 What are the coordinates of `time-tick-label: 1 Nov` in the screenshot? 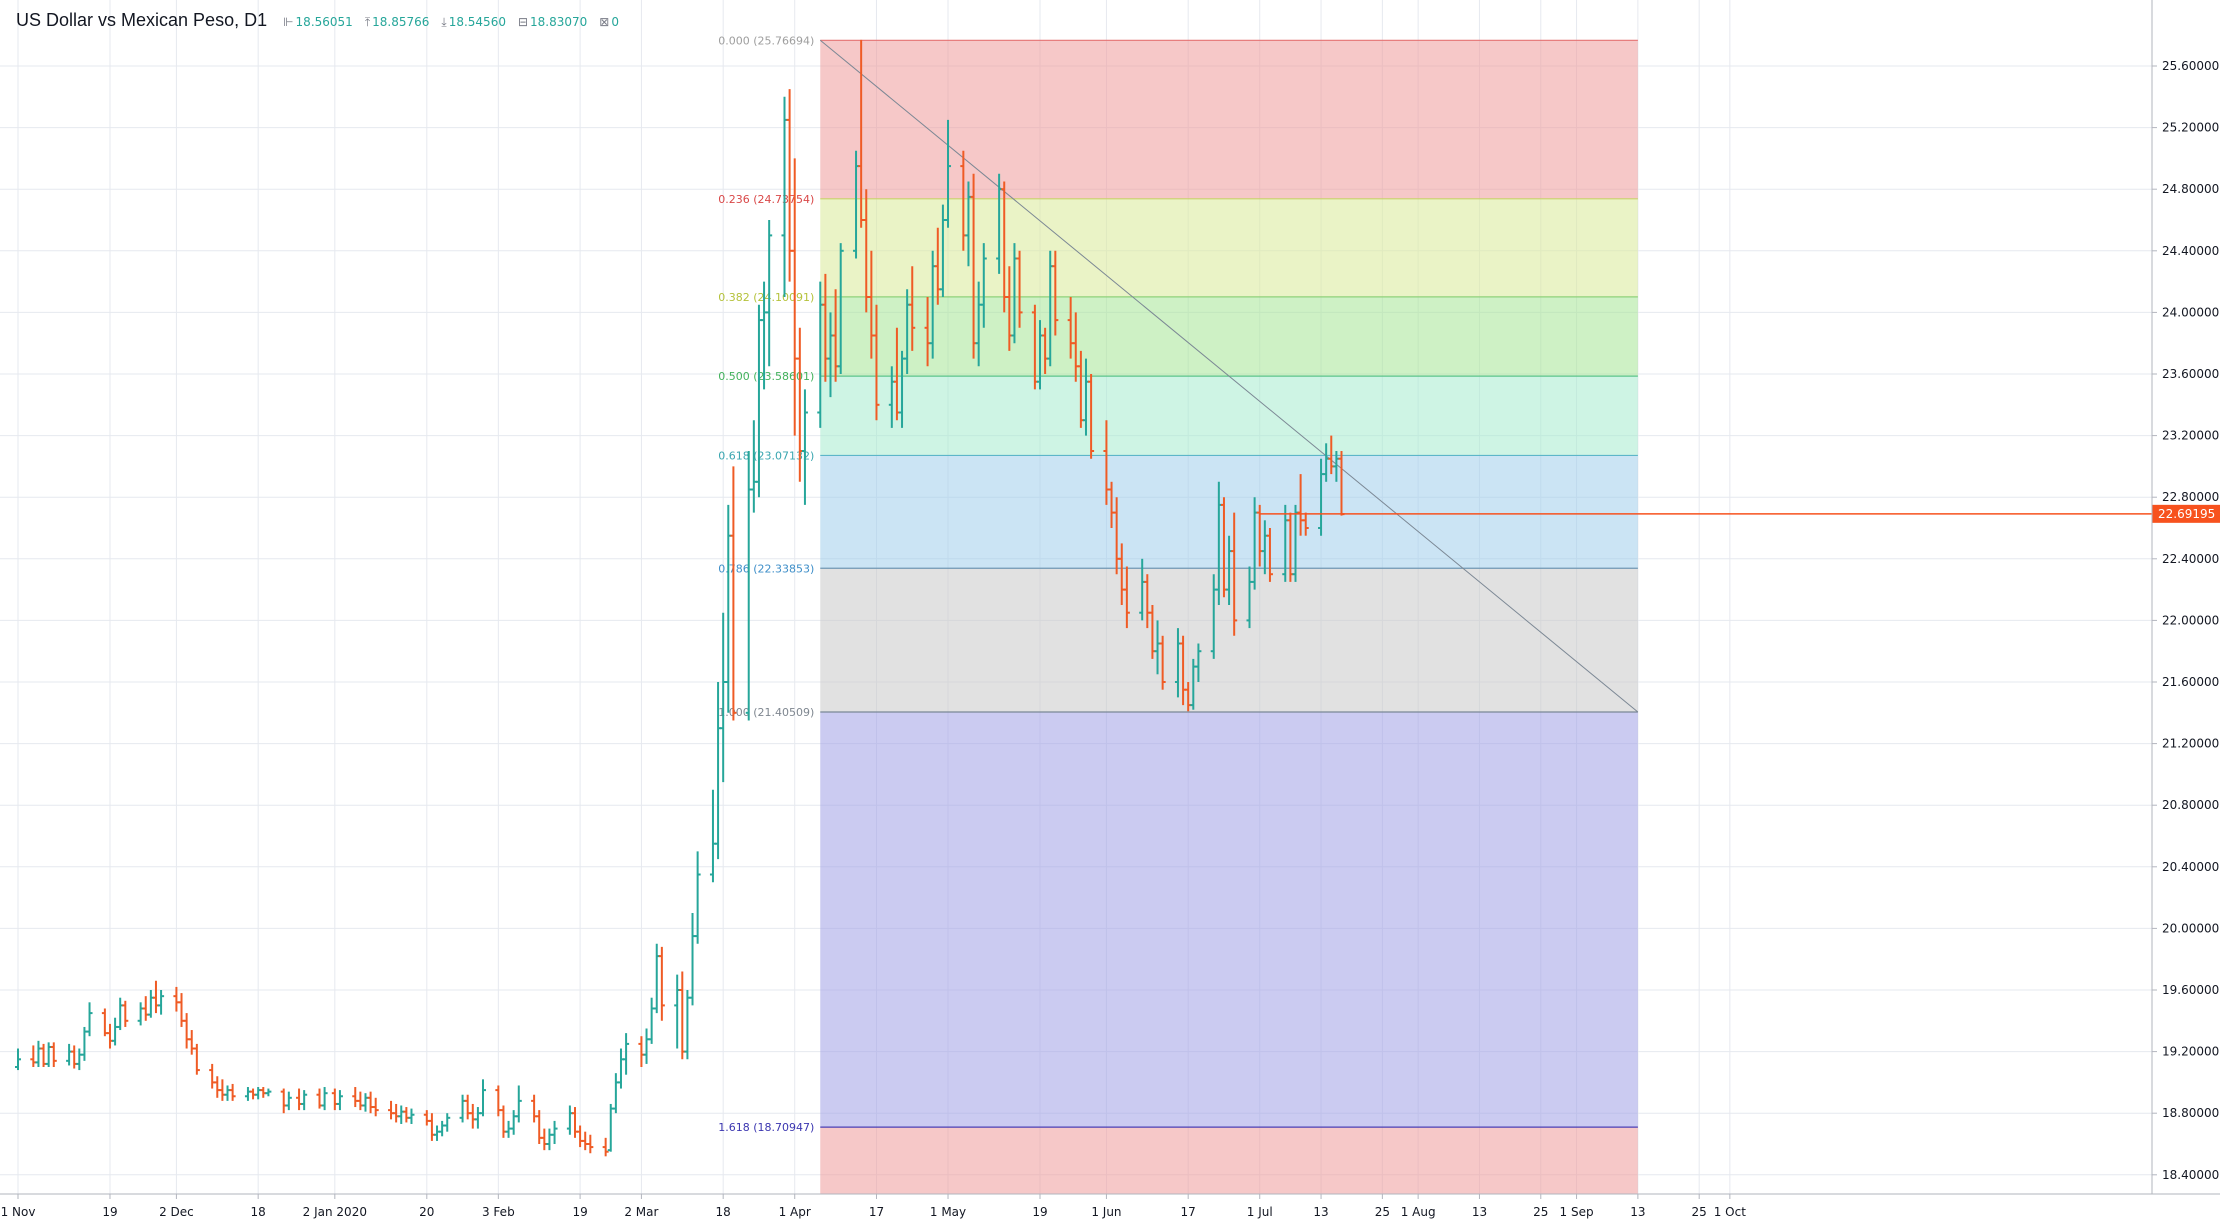 It's located at (18, 1212).